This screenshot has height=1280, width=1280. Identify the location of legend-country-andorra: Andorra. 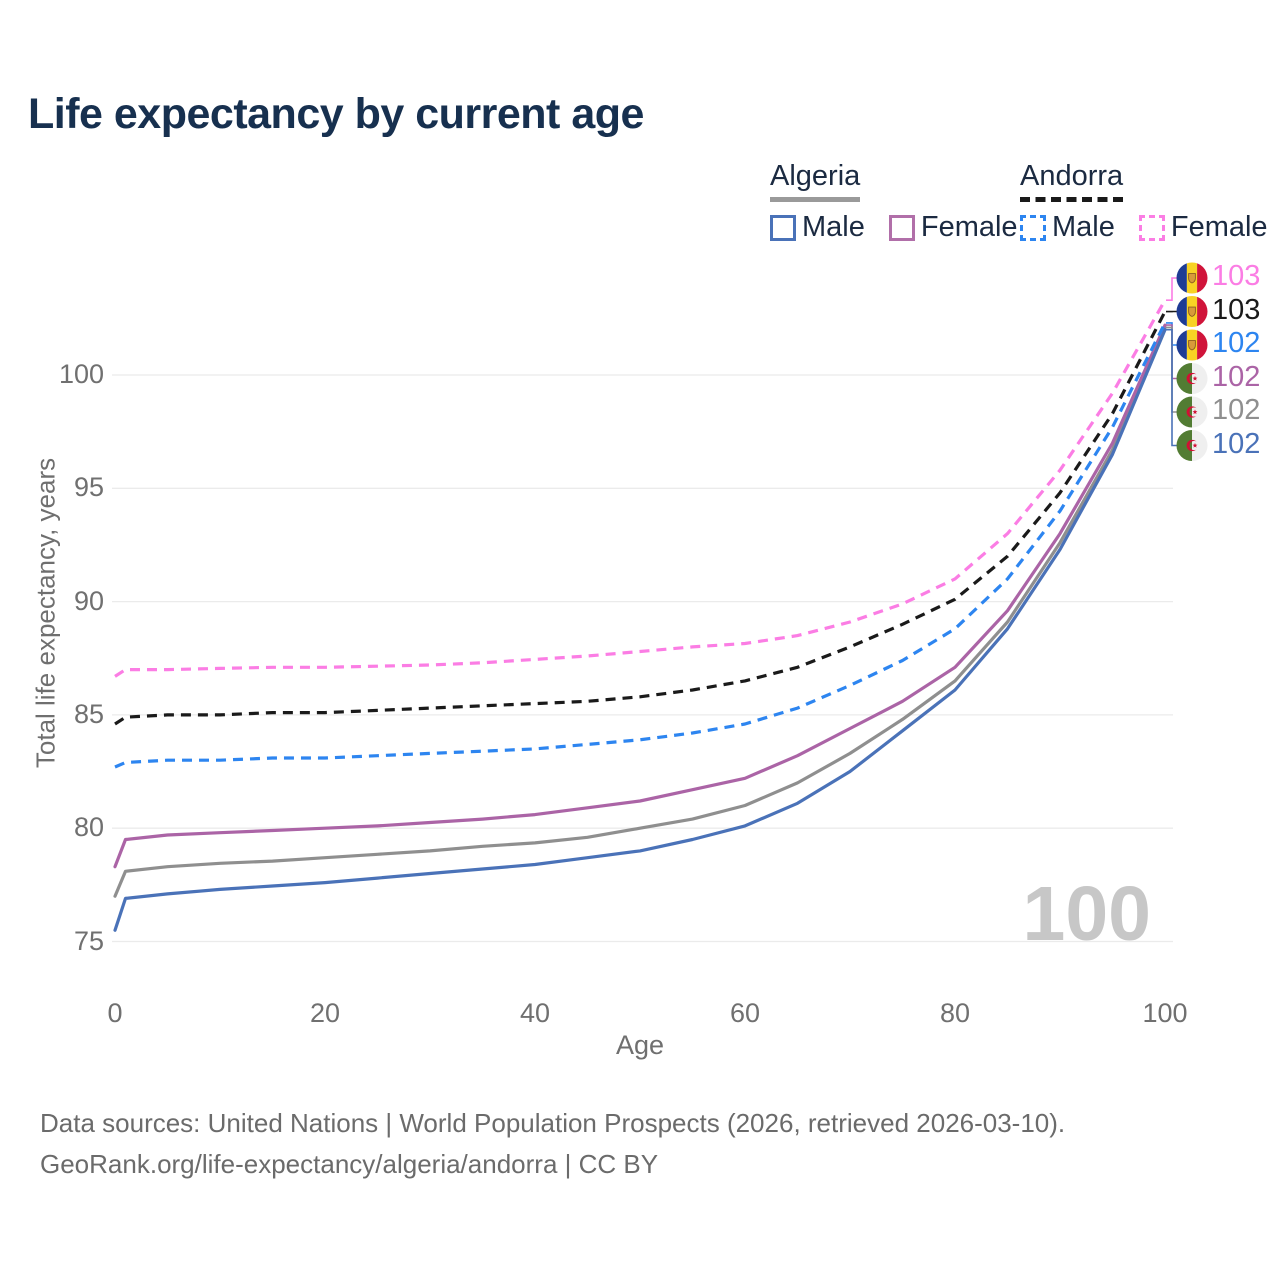
(1072, 181).